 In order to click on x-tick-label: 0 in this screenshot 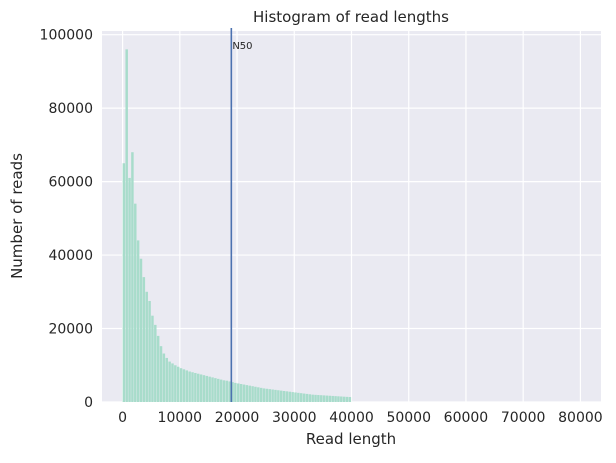, I will do `click(122, 418)`.